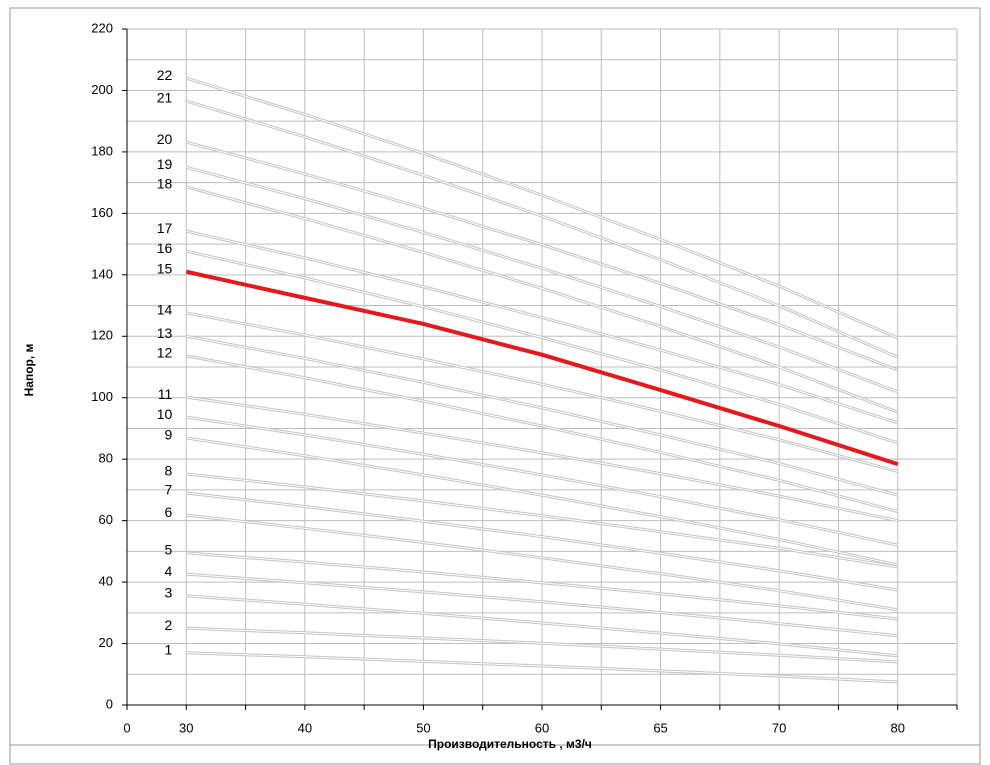  Describe the element at coordinates (102, 150) in the screenshot. I see `y-tick-label: 180` at that location.